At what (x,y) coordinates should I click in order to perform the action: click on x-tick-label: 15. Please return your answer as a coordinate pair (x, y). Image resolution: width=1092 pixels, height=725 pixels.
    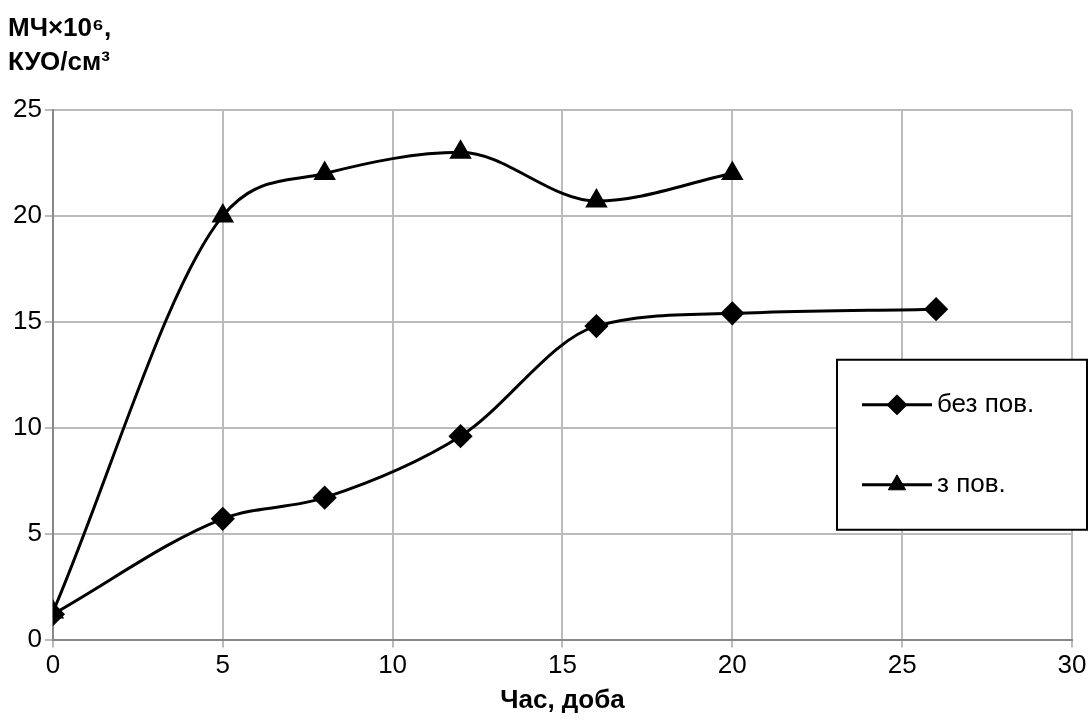
    Looking at the image, I should click on (562, 664).